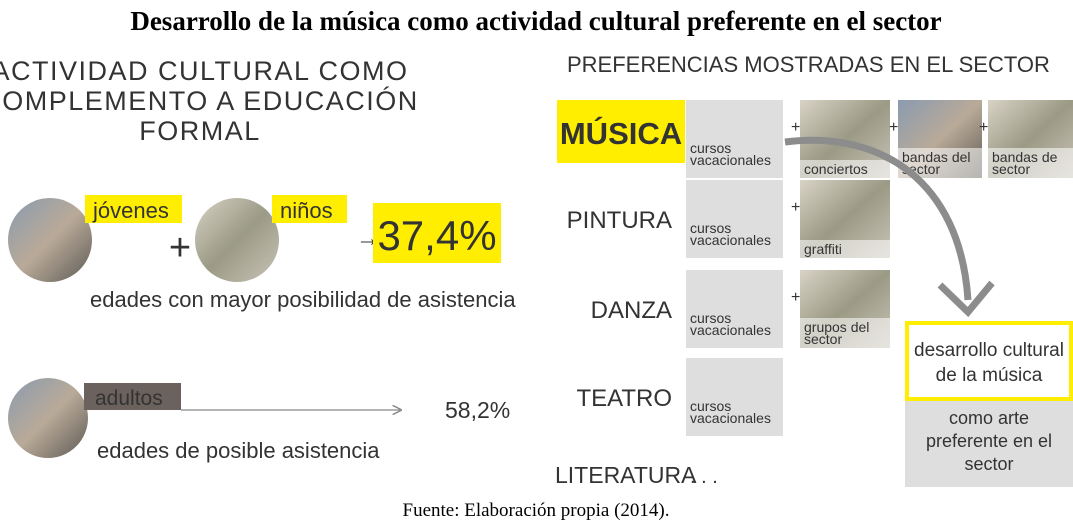 Image resolution: width=1073 pixels, height=523 pixels. What do you see at coordinates (989, 375) in the screenshot?
I see `result-text: de la música` at bounding box center [989, 375].